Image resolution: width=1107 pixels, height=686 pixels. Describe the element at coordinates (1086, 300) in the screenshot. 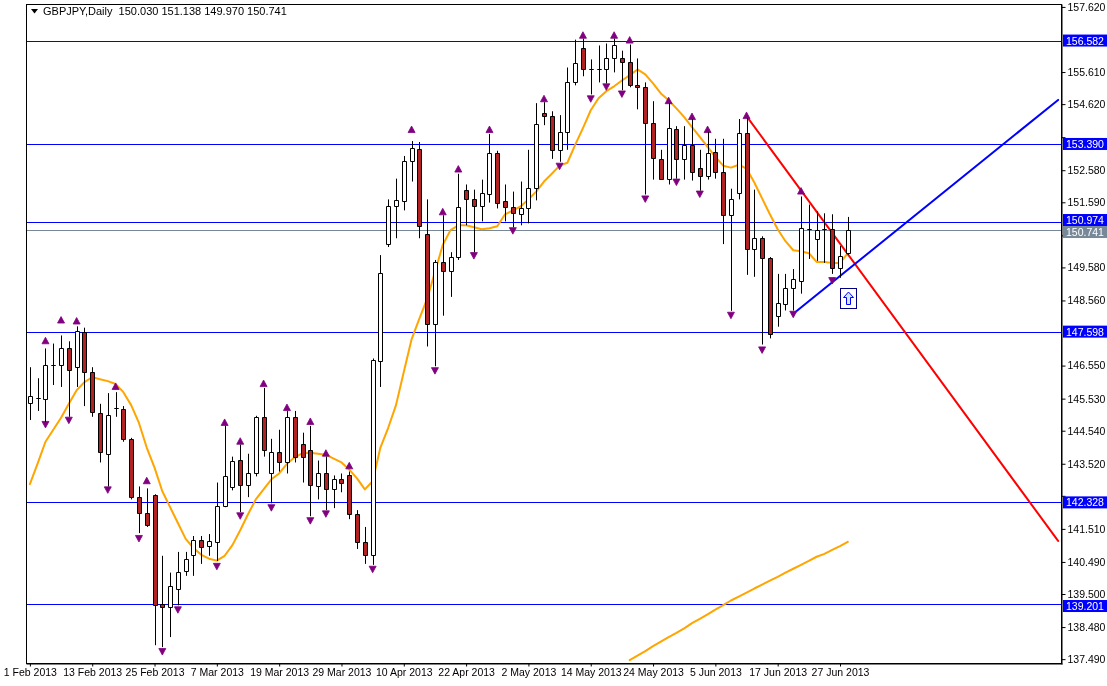

I see `y-tick-label: 148.560` at that location.